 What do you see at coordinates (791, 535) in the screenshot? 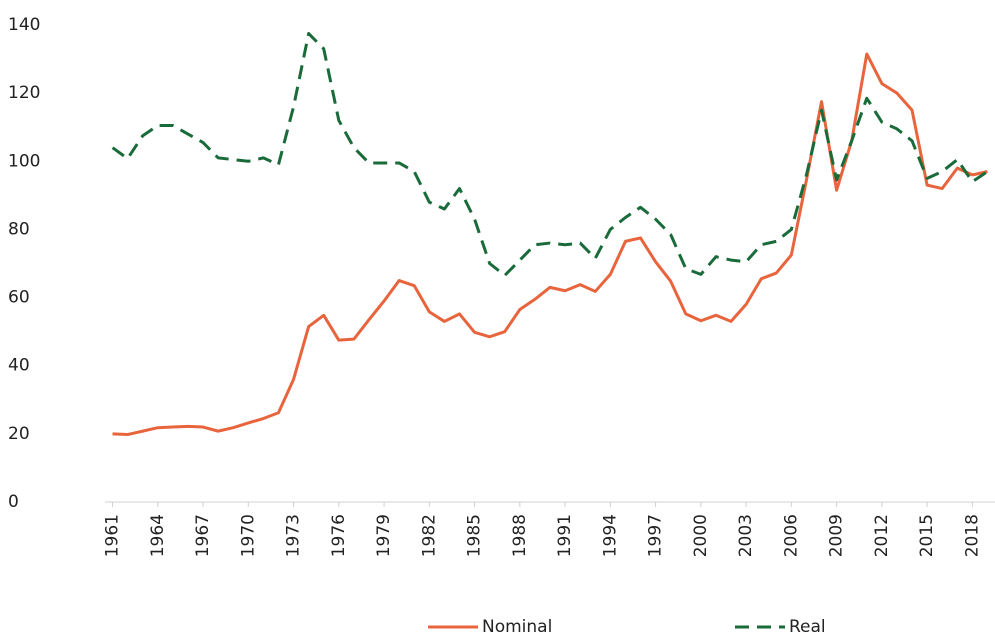
I see `x-tick-label: 2006` at bounding box center [791, 535].